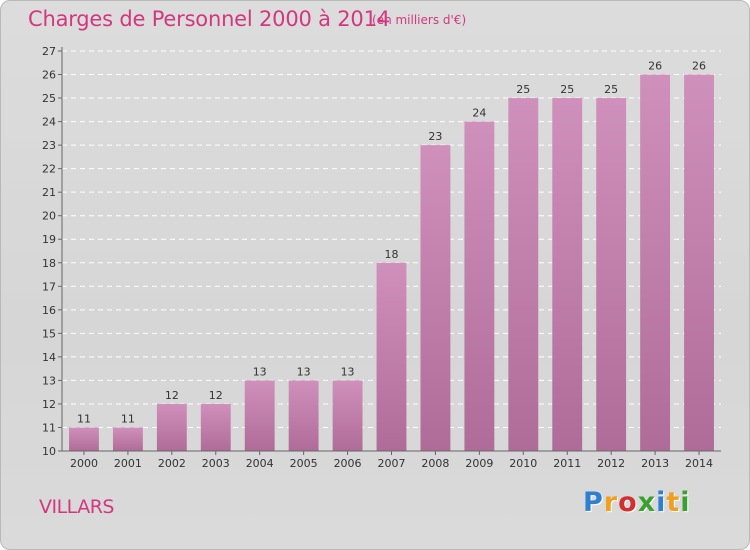 This screenshot has height=550, width=750. What do you see at coordinates (49, 216) in the screenshot?
I see `y-tick-label: 20` at bounding box center [49, 216].